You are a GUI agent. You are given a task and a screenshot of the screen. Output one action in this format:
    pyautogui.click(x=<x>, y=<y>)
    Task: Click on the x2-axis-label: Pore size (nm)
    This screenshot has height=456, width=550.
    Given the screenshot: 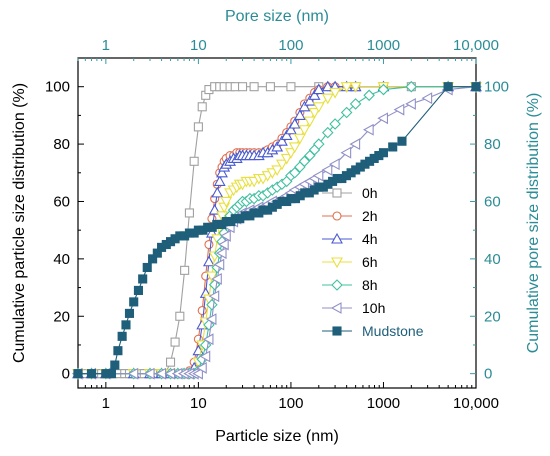 What is the action you would take?
    pyautogui.click(x=277, y=16)
    